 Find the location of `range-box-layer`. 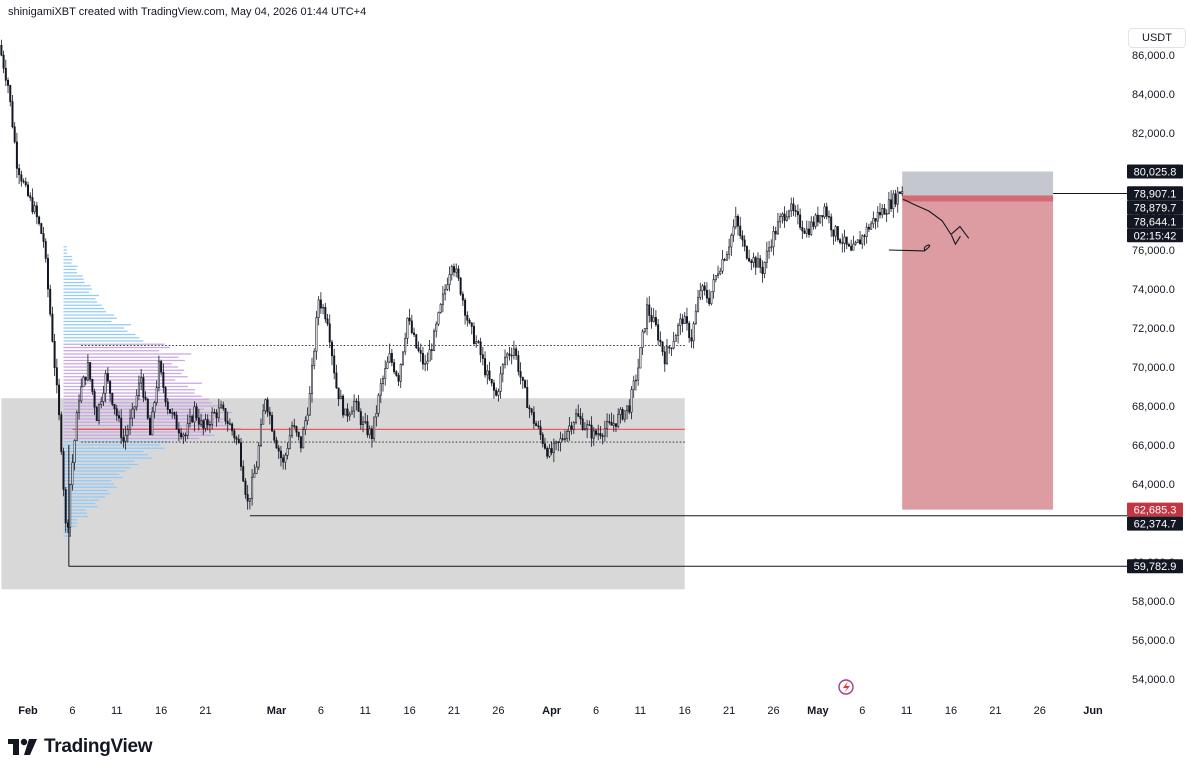

range-box-layer is located at coordinates (343, 494).